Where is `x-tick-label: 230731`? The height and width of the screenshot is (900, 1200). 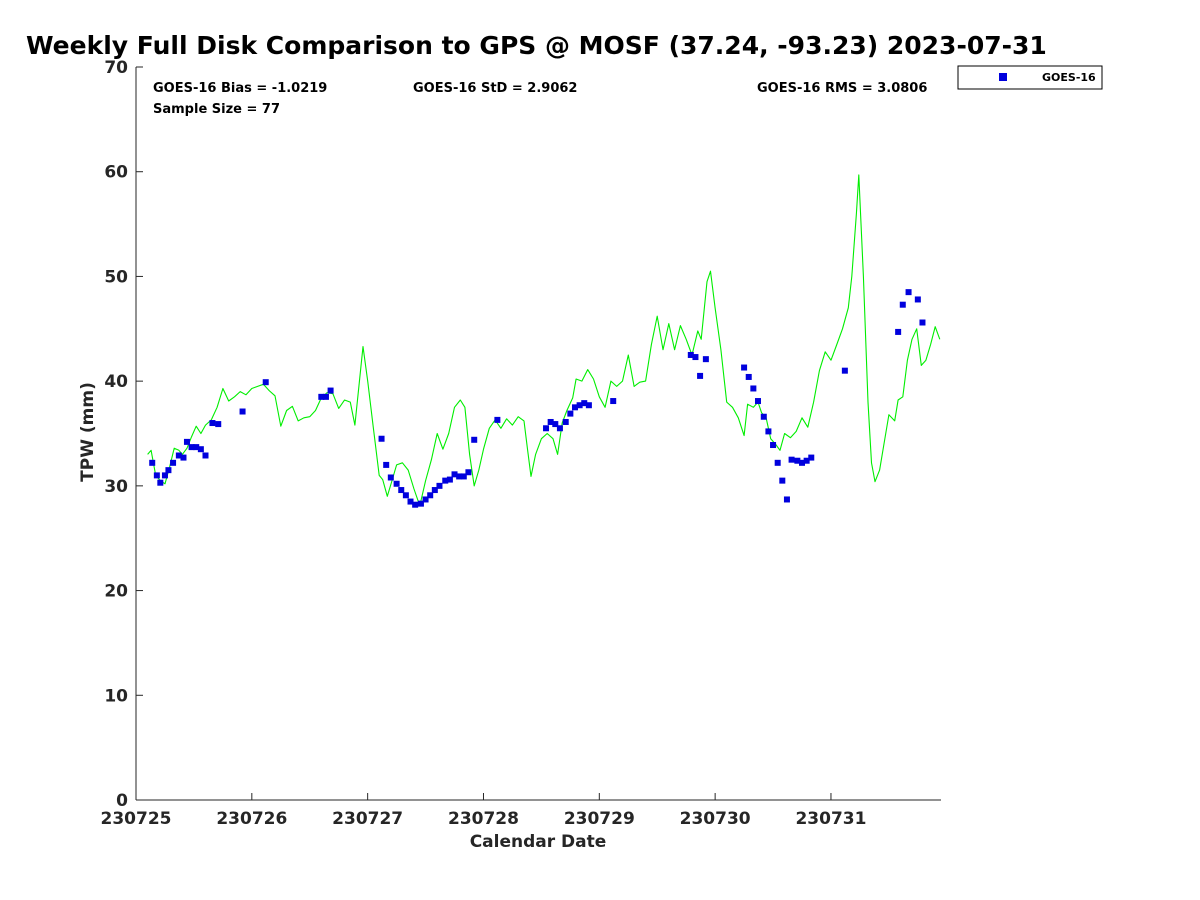 x-tick-label: 230731 is located at coordinates (830, 819).